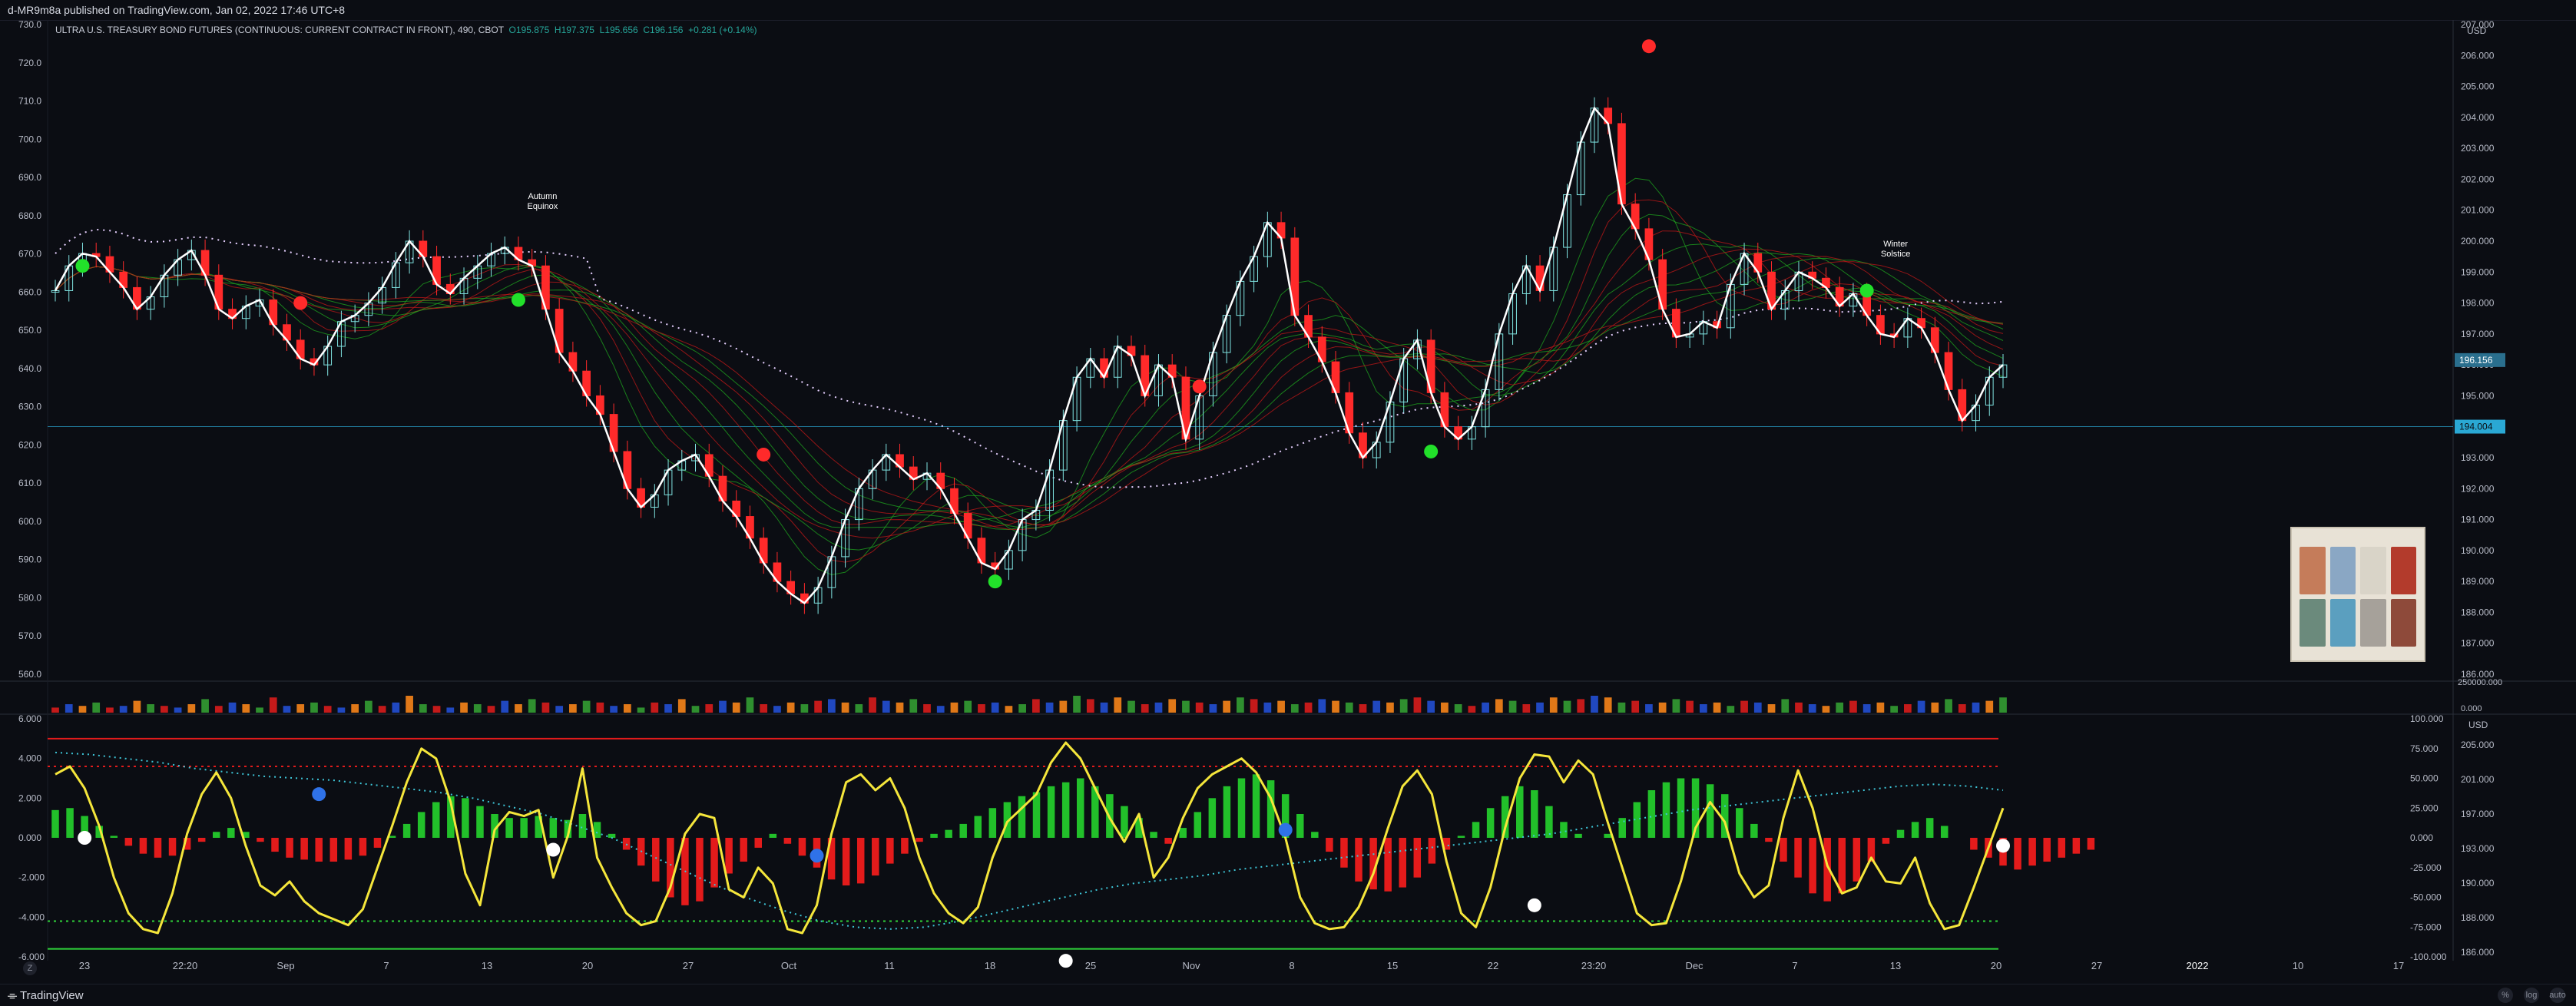 This screenshot has height=1006, width=2576. Describe the element at coordinates (29, 63) in the screenshot. I see `left-axis-tick: 720.0` at that location.